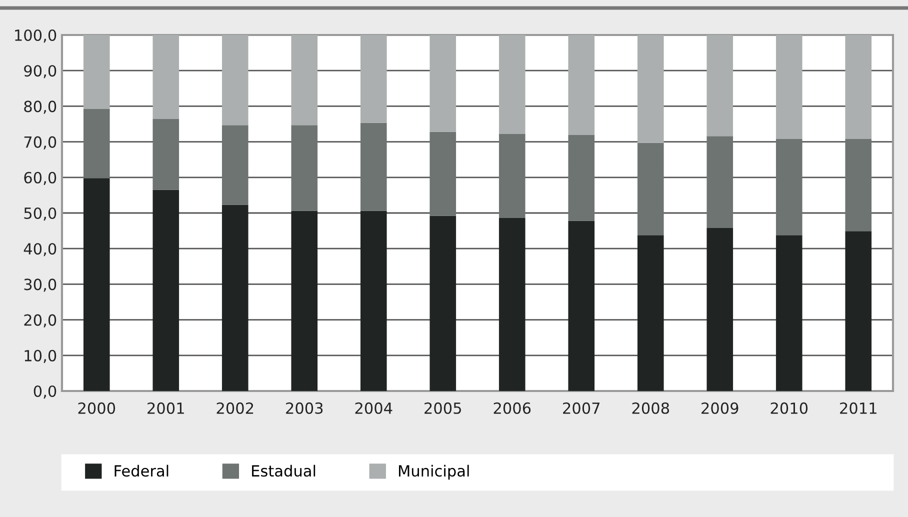  I want to click on x-tick-label: 2002, so click(235, 408).